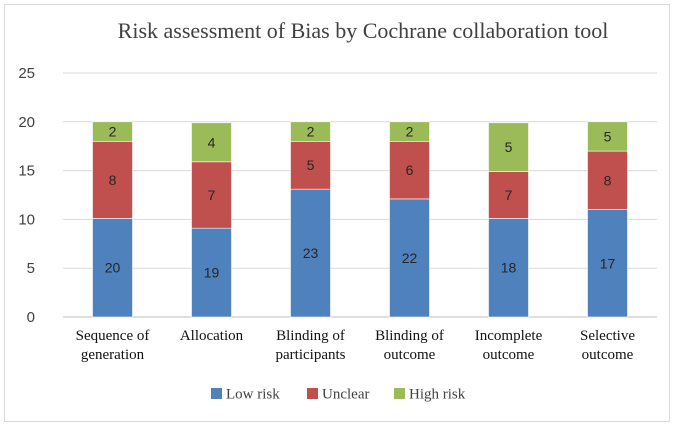 The width and height of the screenshot is (676, 428). What do you see at coordinates (345, 395) in the screenshot?
I see `legend-label: Unclear` at bounding box center [345, 395].